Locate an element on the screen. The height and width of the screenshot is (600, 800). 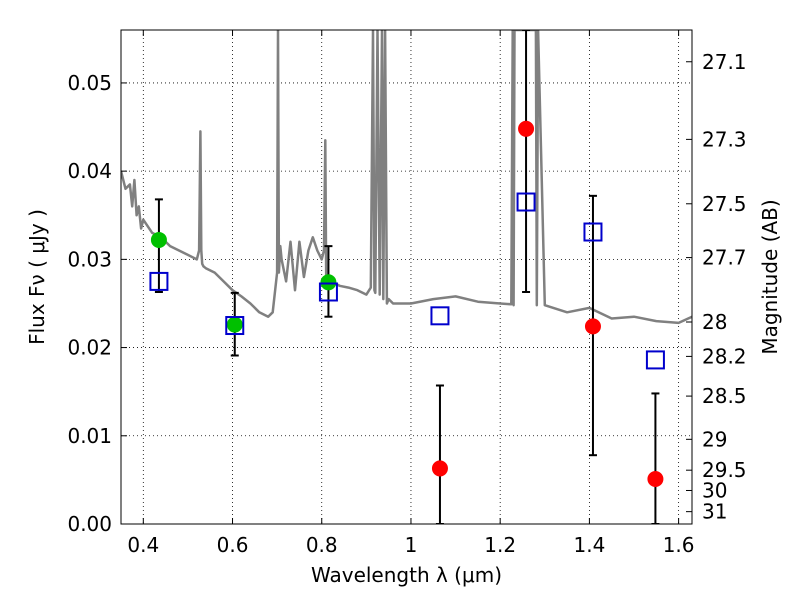
y2-tick-label: 31 is located at coordinates (714, 512).